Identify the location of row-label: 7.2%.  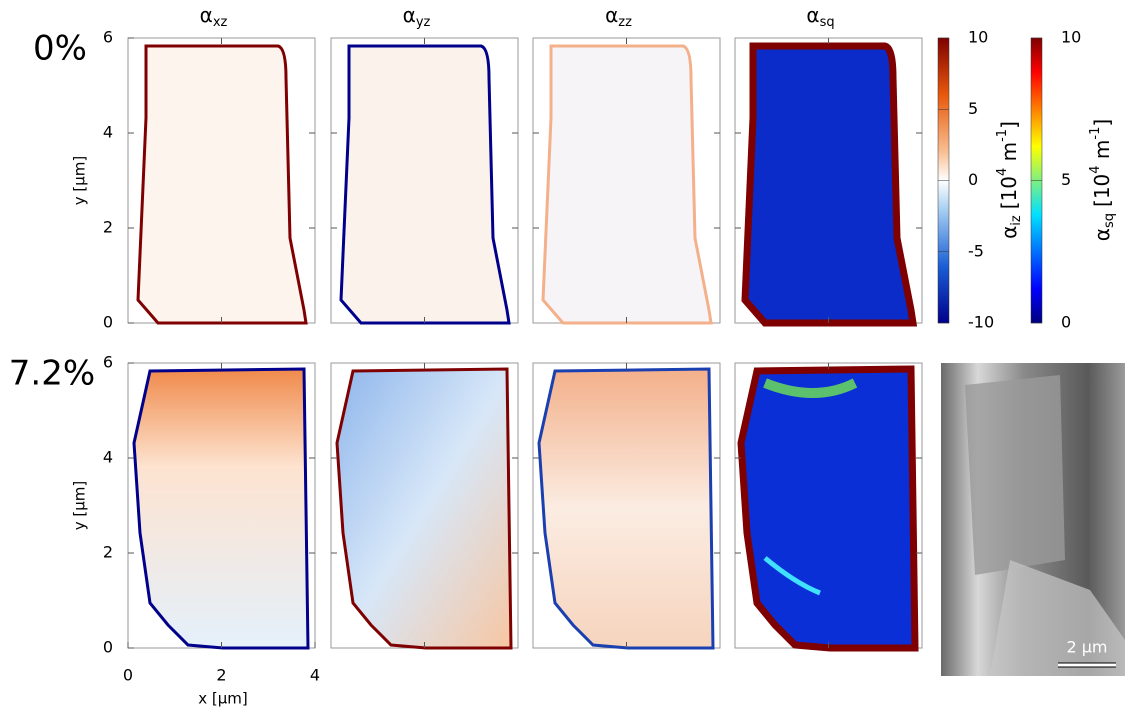
(52, 374).